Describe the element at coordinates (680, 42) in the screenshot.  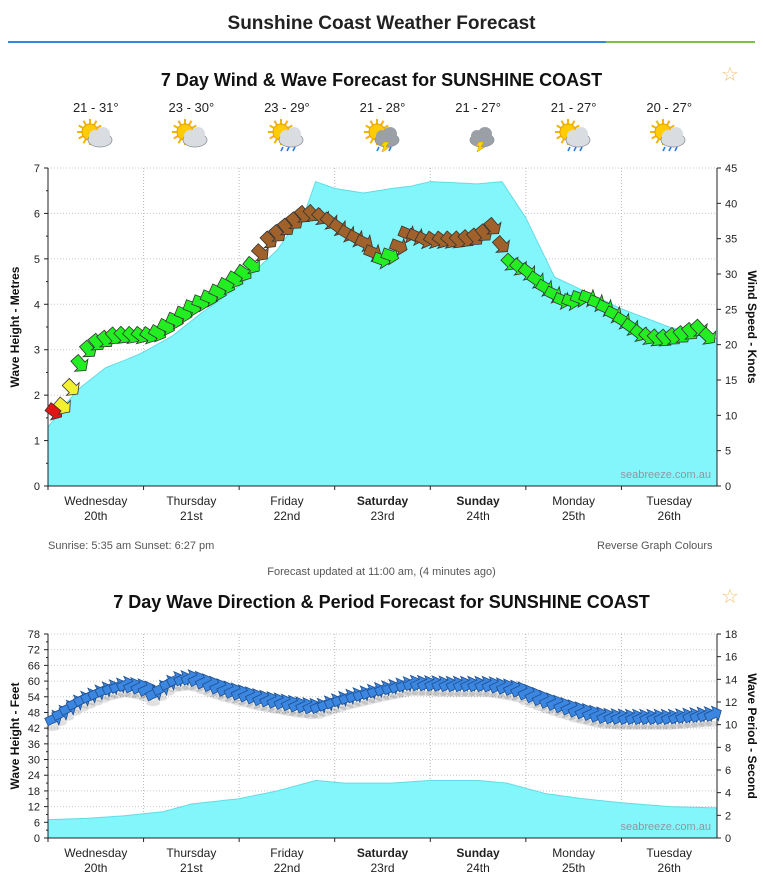
I see `title-rule-green` at that location.